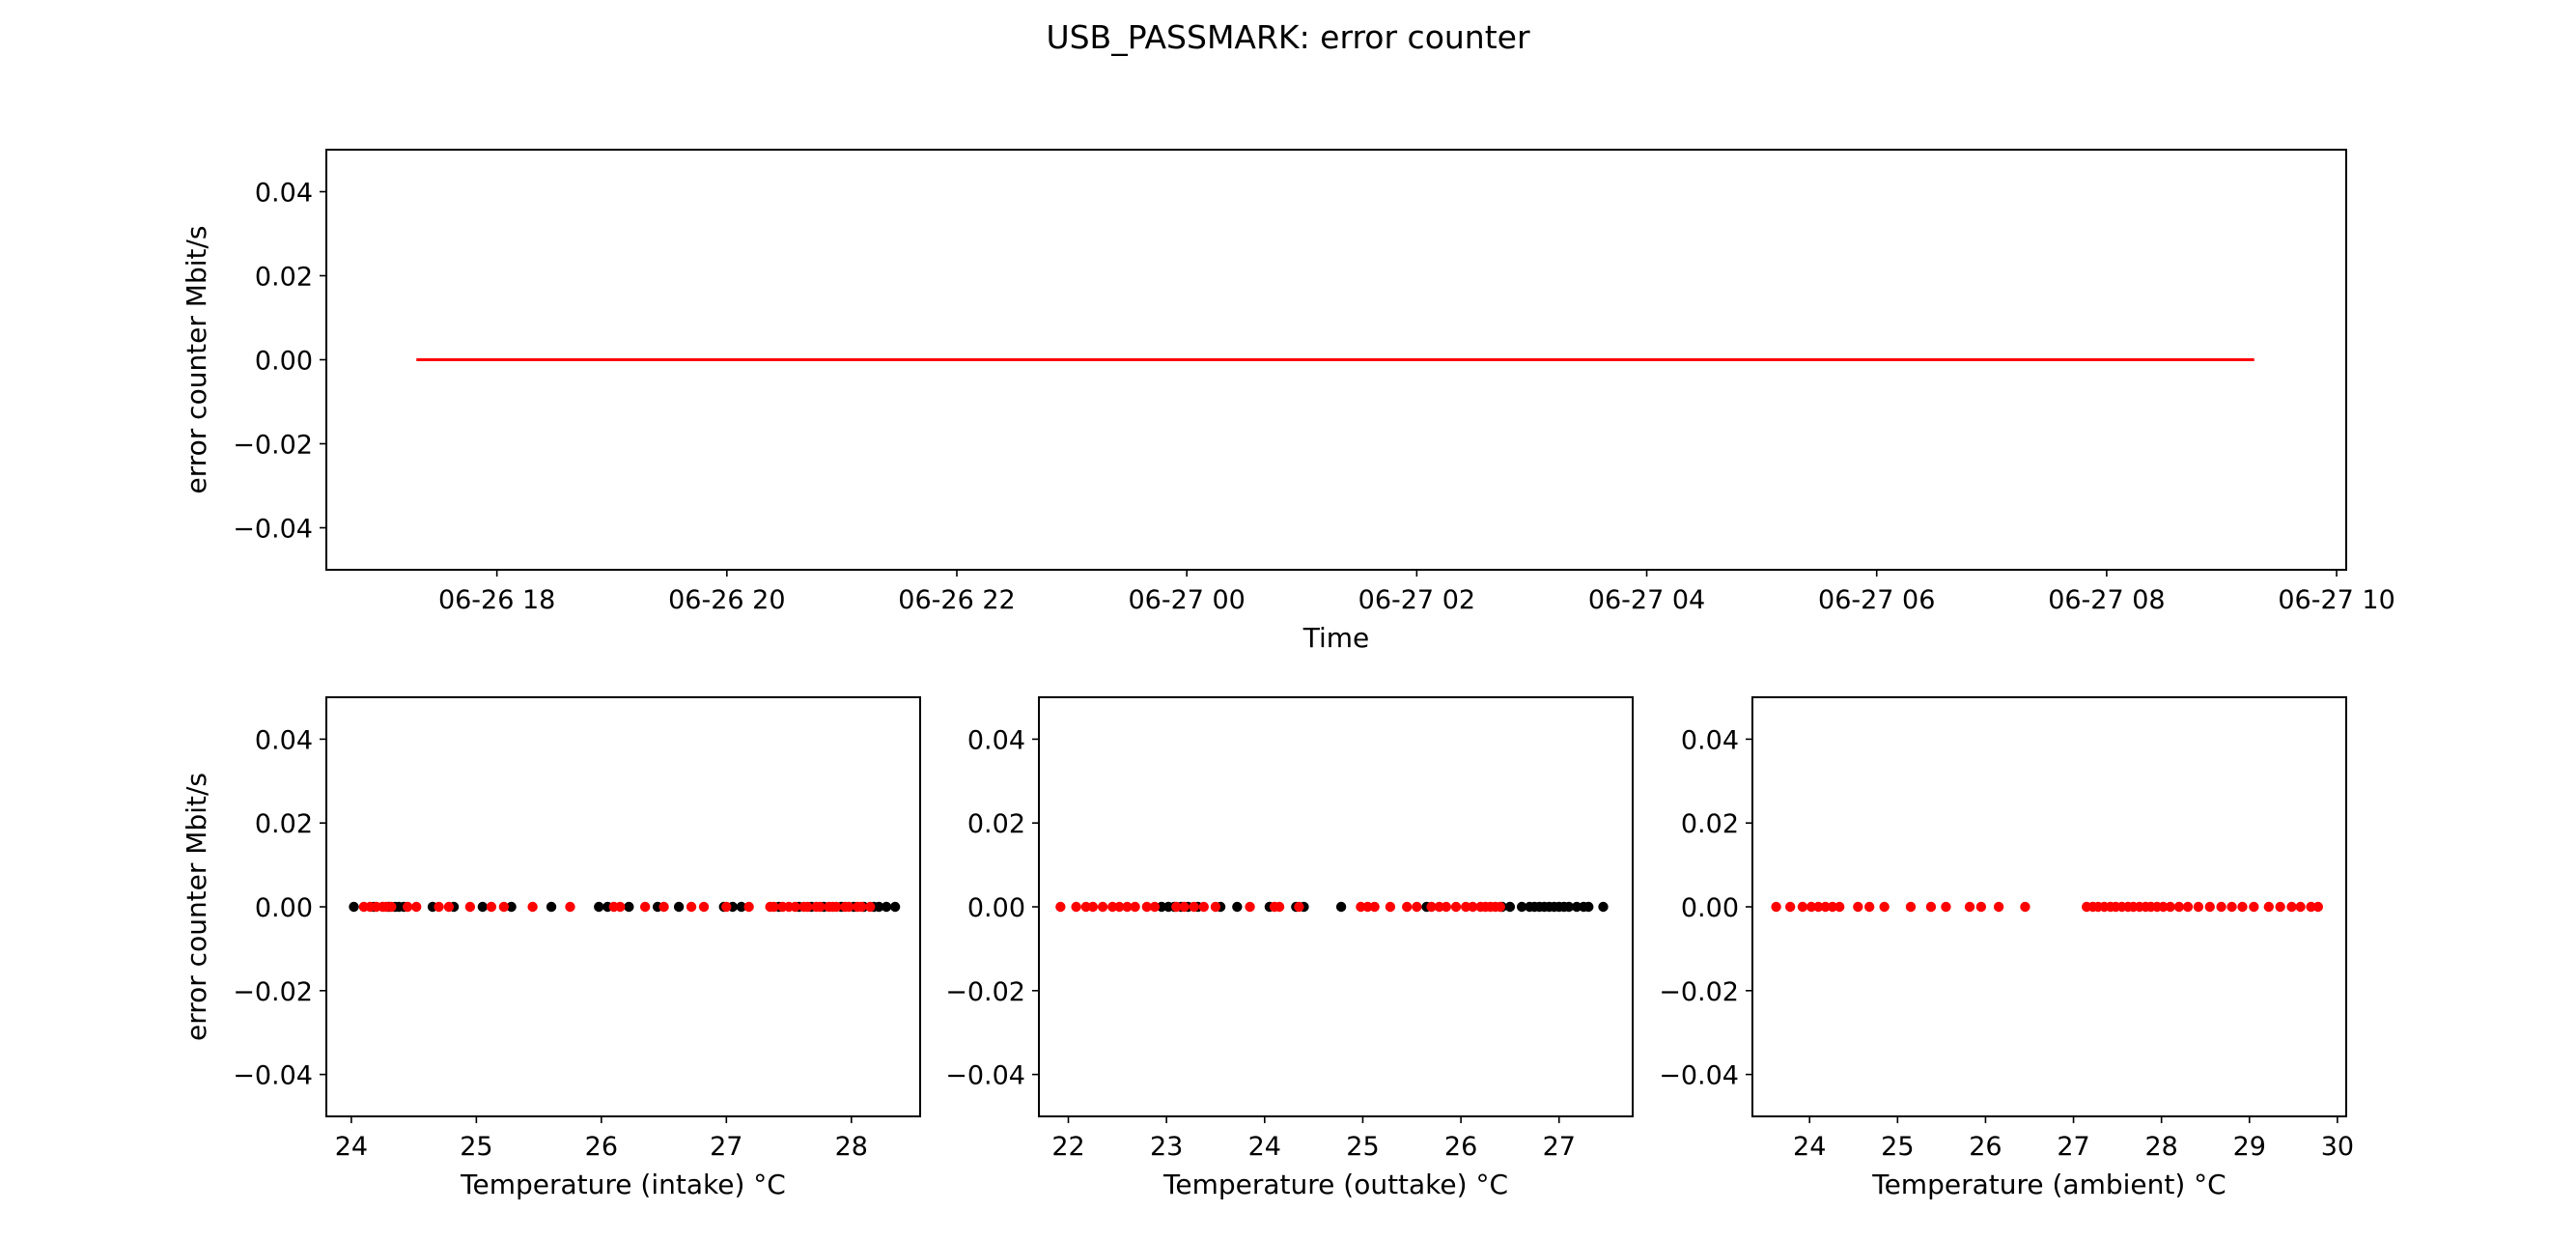  Describe the element at coordinates (1461, 1147) in the screenshot. I see `x-tick-label: 26` at that location.